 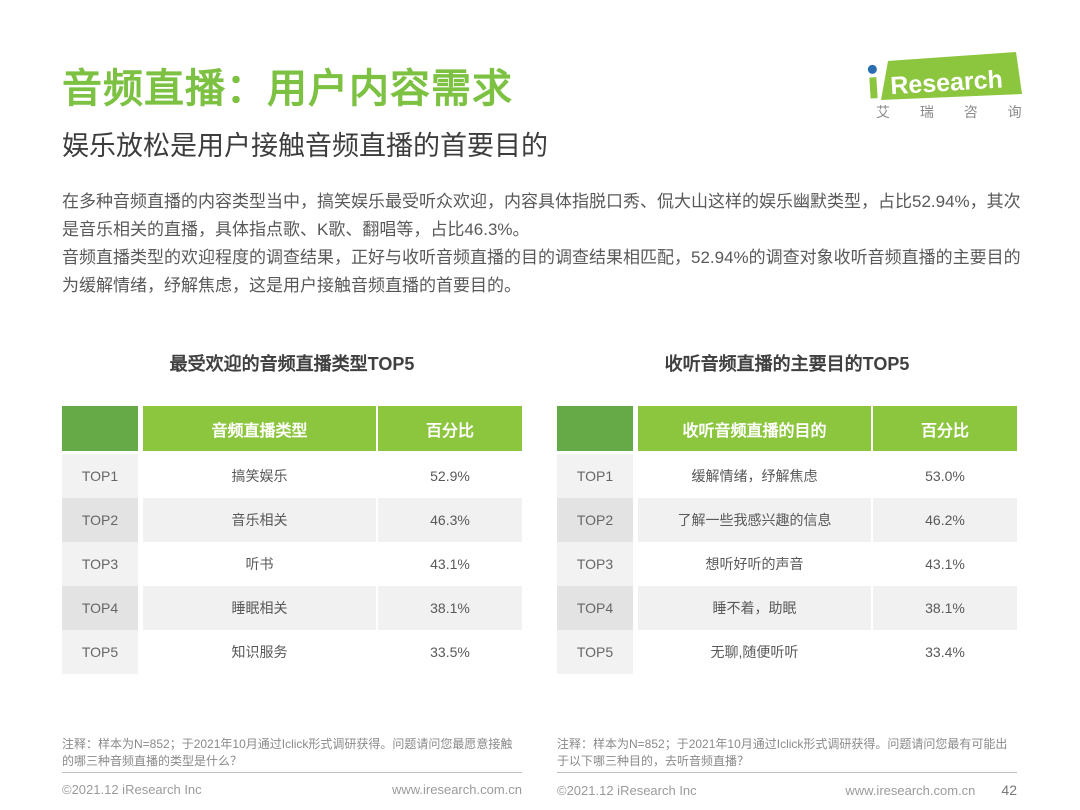 I want to click on table-row: TOP3 想听好听的声音 43.1%, so click(x=787, y=564).